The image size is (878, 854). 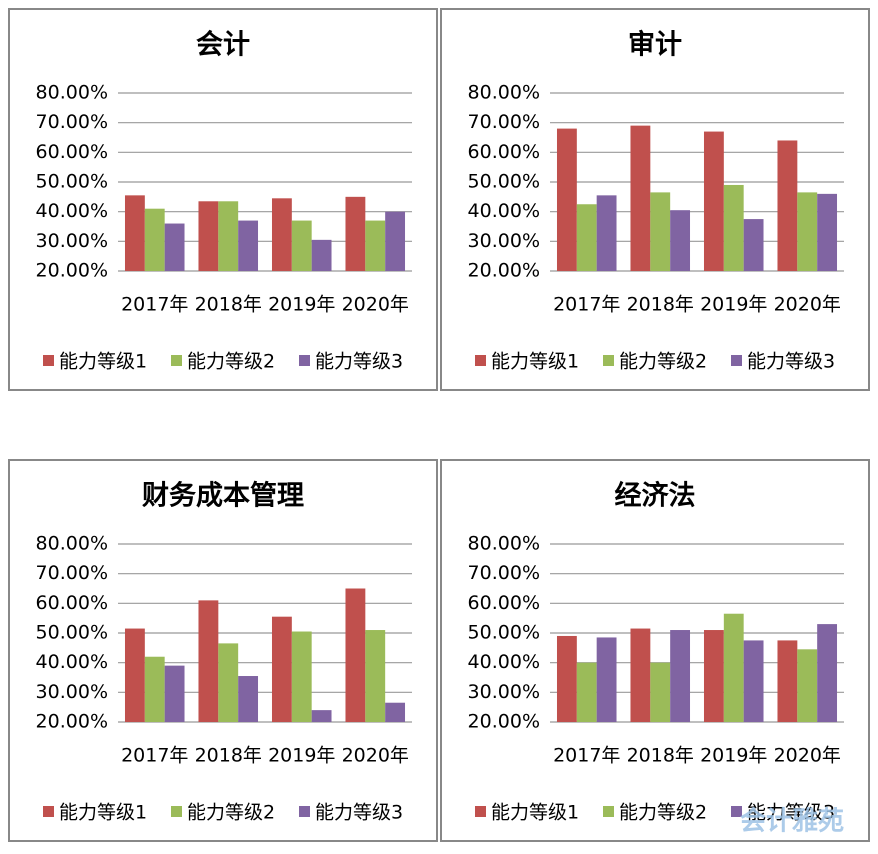 I want to click on chart-title: 财务成本管理, so click(x=223, y=496).